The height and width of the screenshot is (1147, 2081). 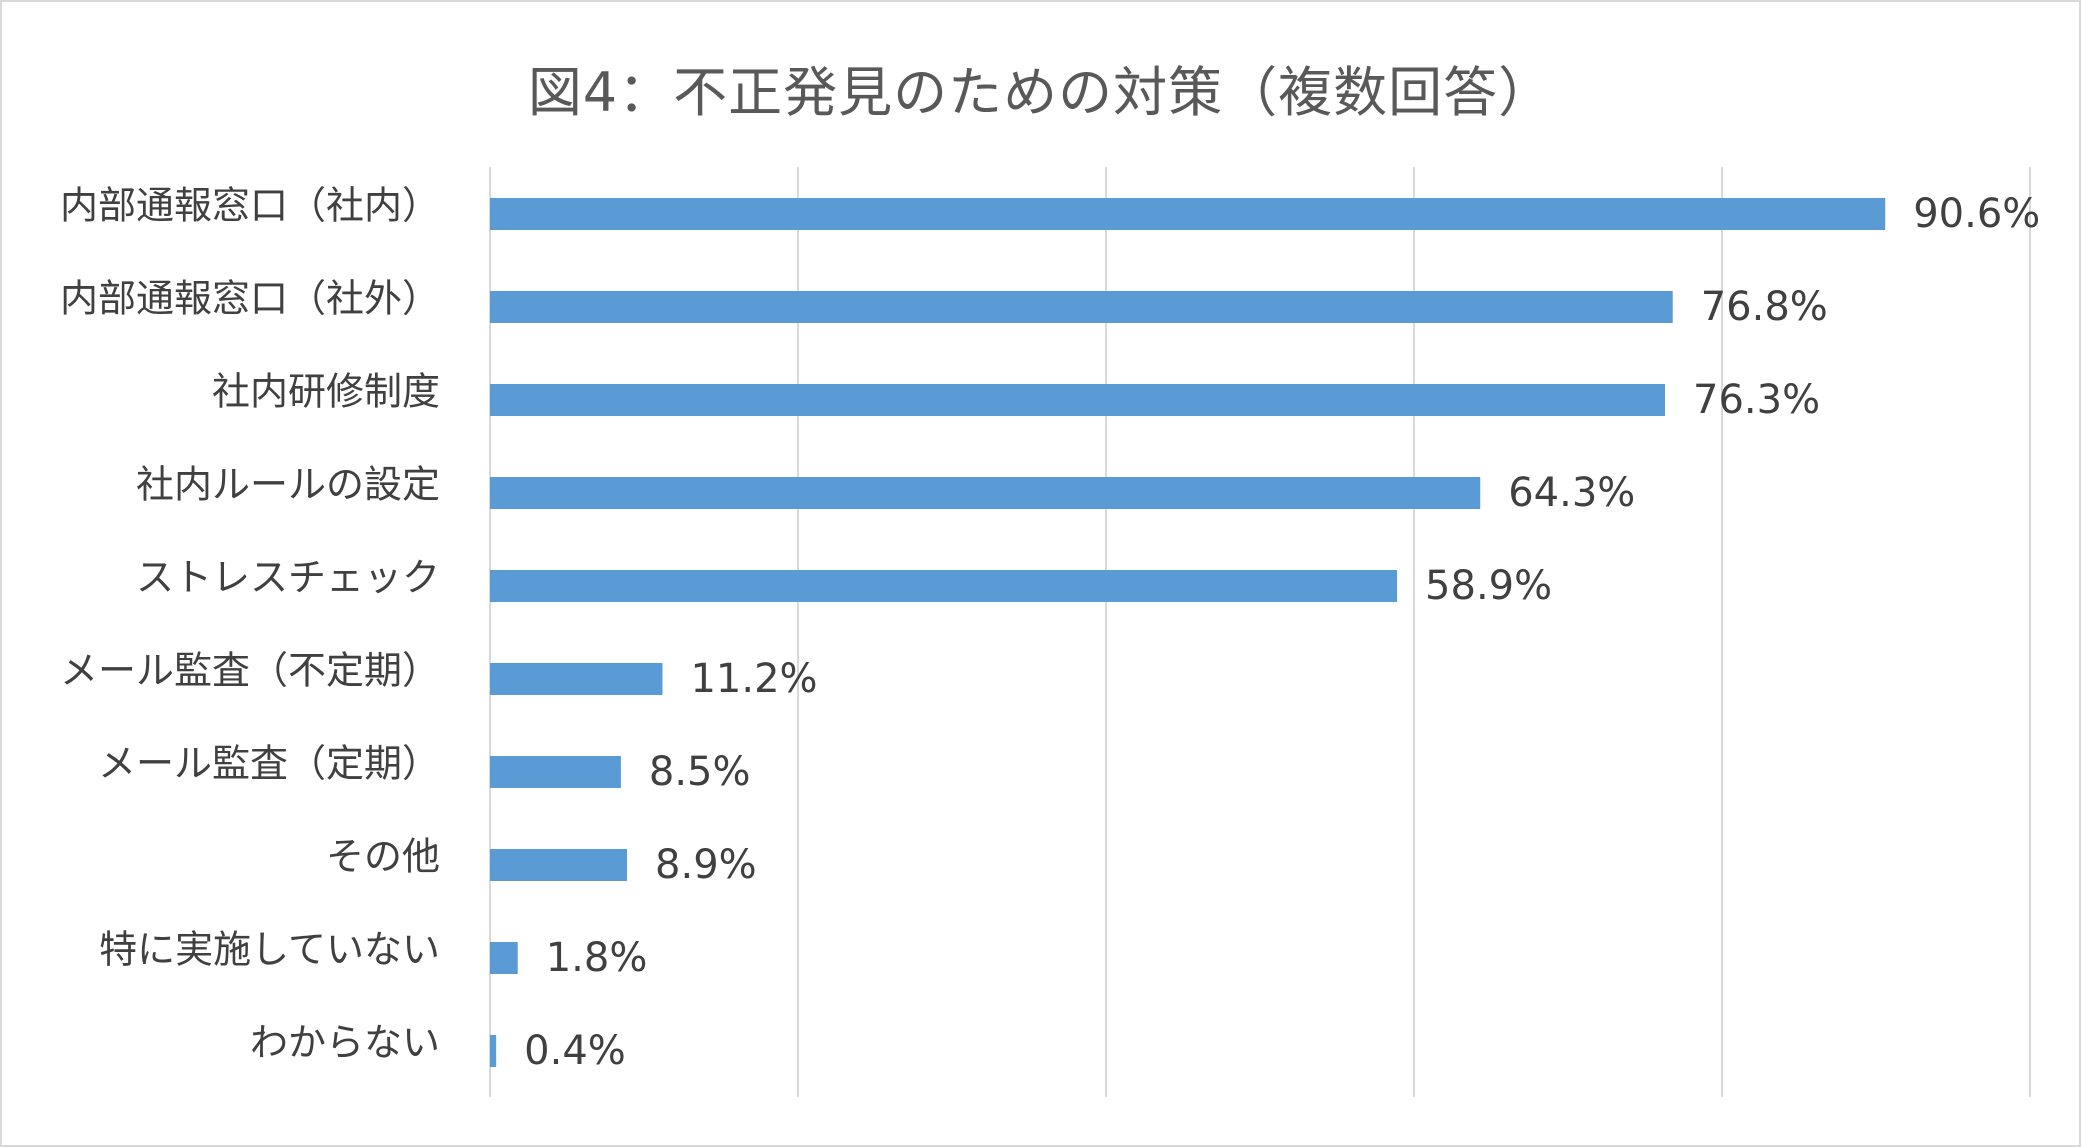 I want to click on data-label: 58.9%, so click(x=1488, y=586).